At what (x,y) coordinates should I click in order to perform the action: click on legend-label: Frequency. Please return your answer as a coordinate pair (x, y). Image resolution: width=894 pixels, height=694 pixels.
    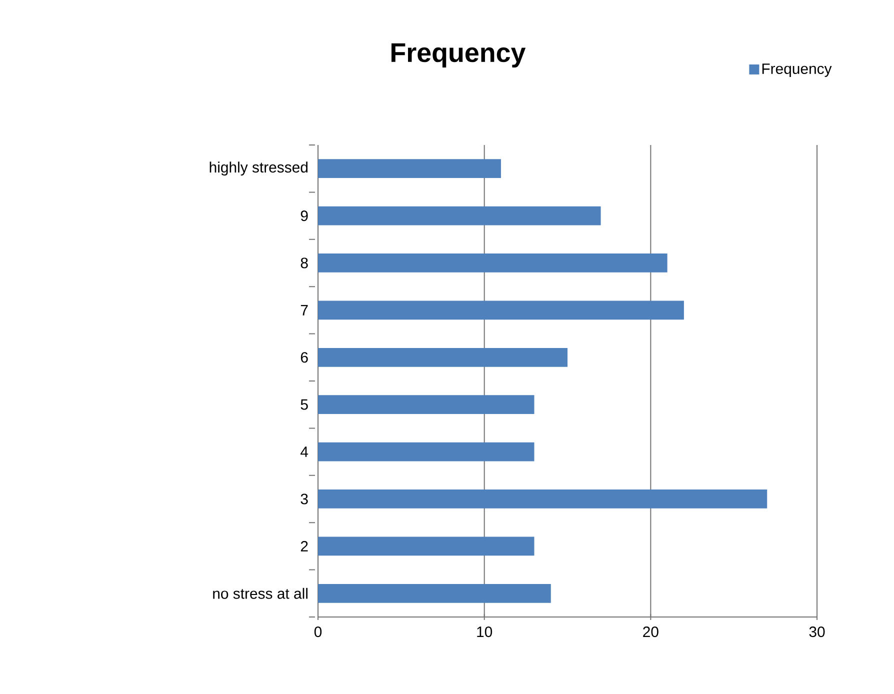
    Looking at the image, I should click on (797, 70).